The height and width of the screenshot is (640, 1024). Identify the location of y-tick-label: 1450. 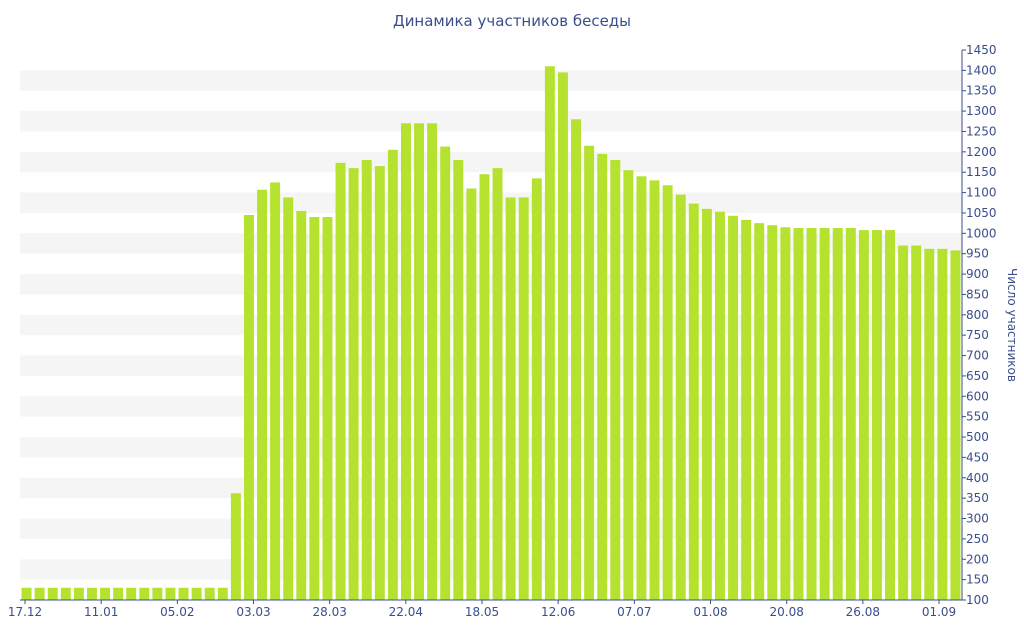
(981, 50).